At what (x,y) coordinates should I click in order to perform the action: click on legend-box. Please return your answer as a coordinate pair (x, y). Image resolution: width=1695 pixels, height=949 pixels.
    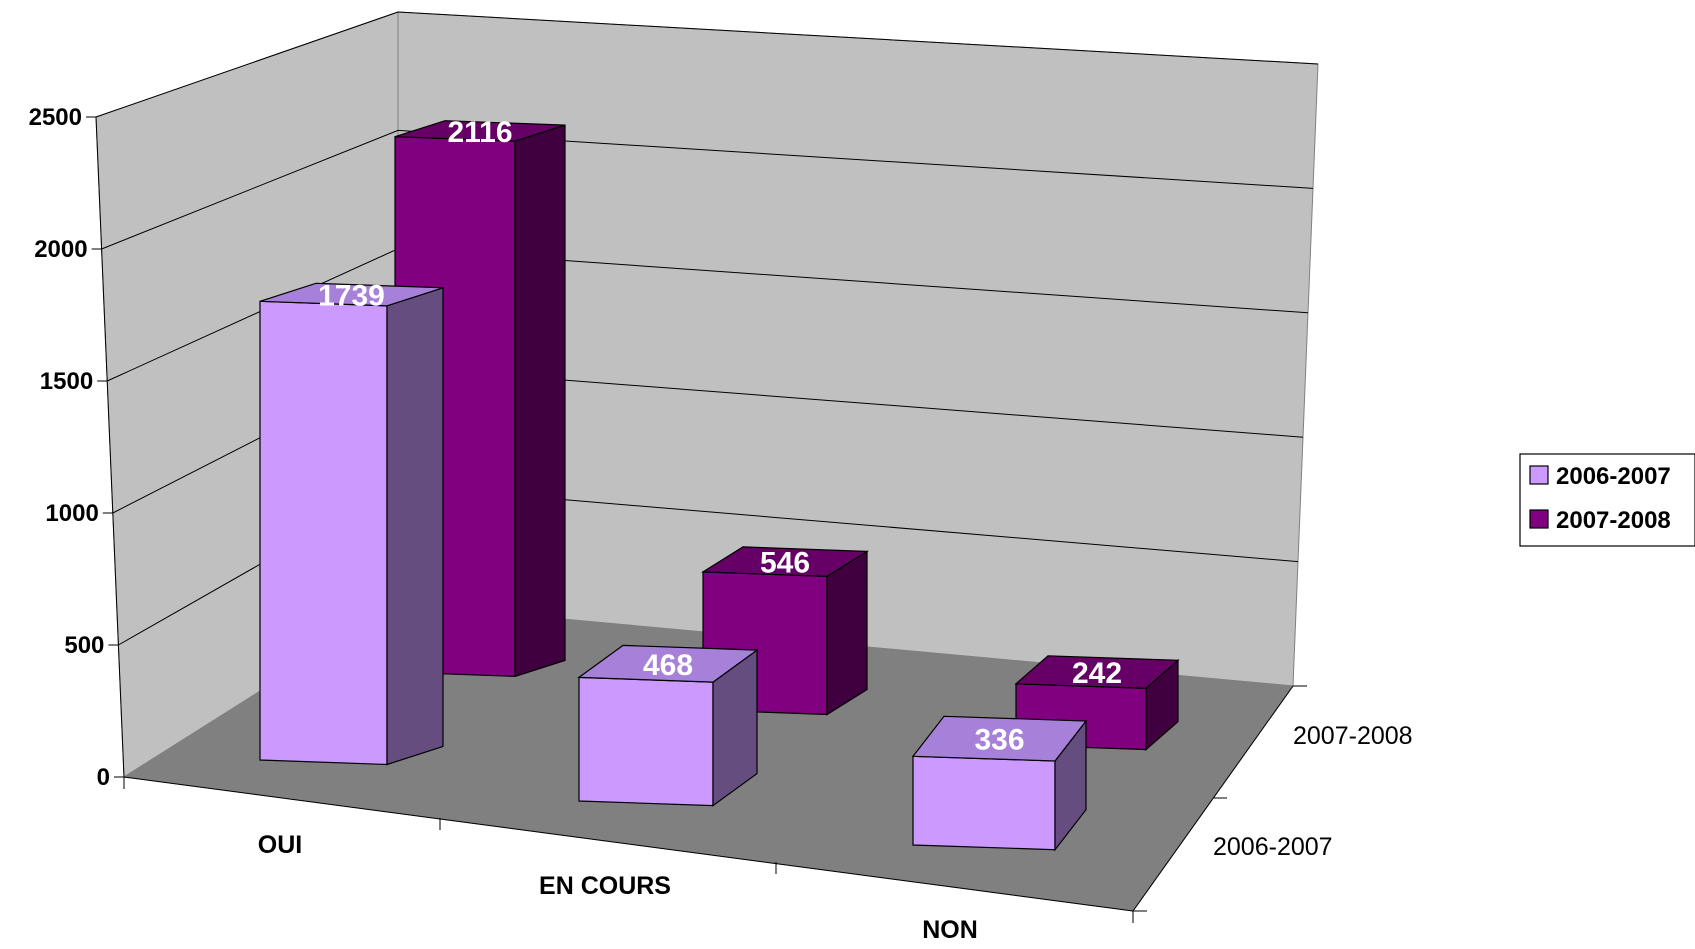
    Looking at the image, I should click on (1607, 500).